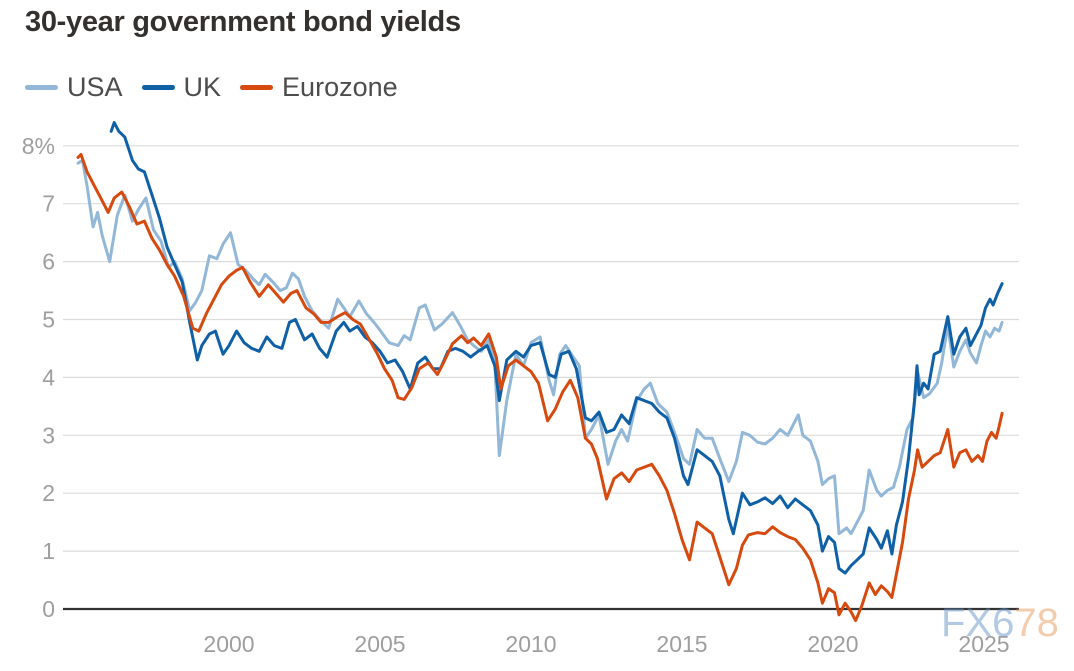  I want to click on x-tick-label: 2025, so click(983, 644).